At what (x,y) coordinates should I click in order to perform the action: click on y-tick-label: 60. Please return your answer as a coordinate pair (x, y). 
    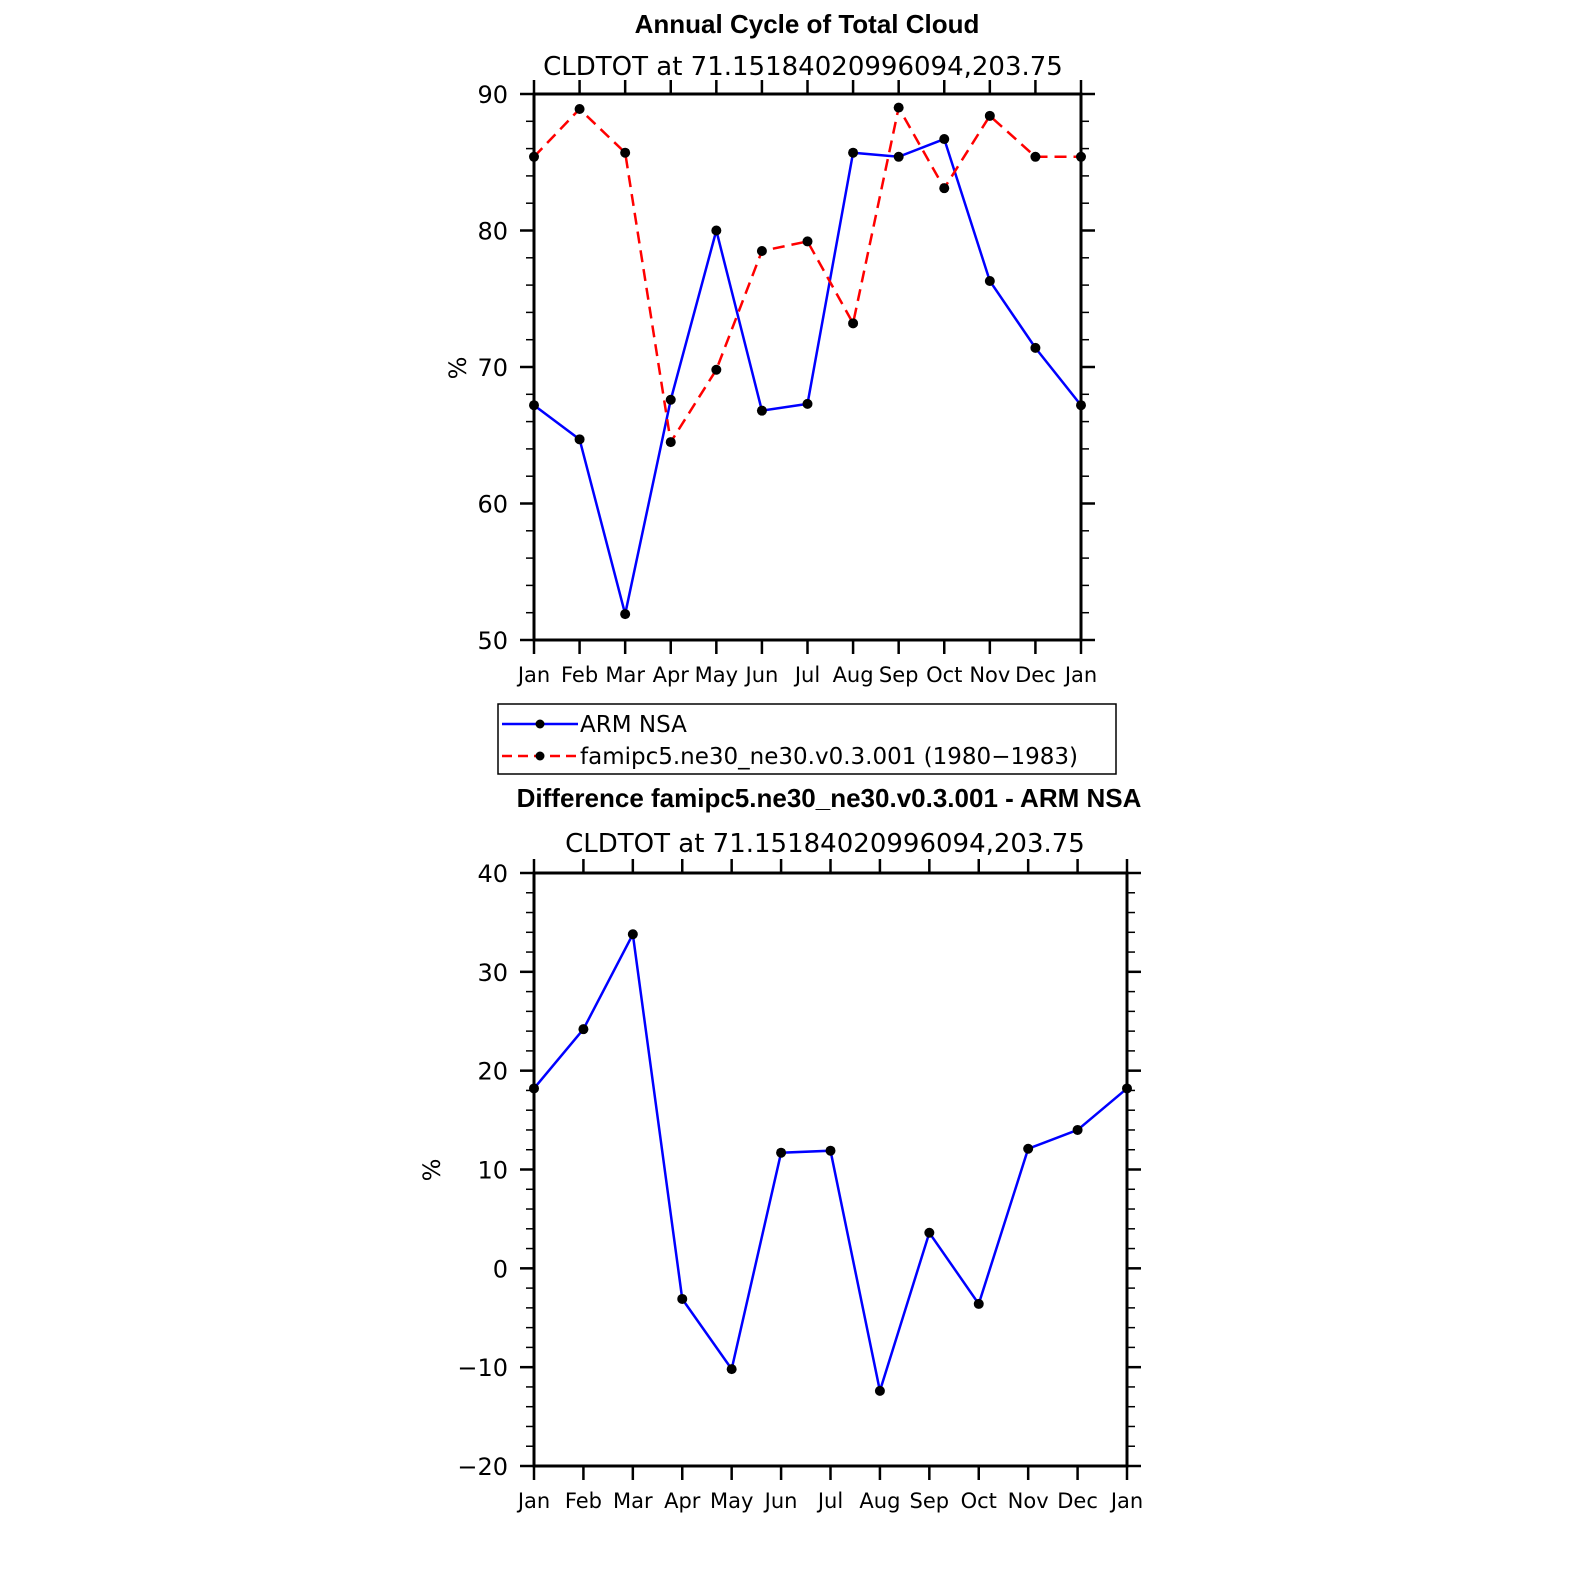
    Looking at the image, I should click on (492, 505).